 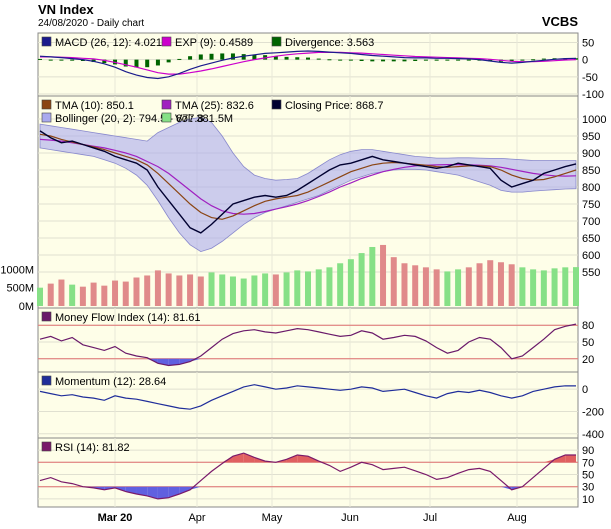 What do you see at coordinates (588, 463) in the screenshot?
I see `y-tick-label: 70` at bounding box center [588, 463].